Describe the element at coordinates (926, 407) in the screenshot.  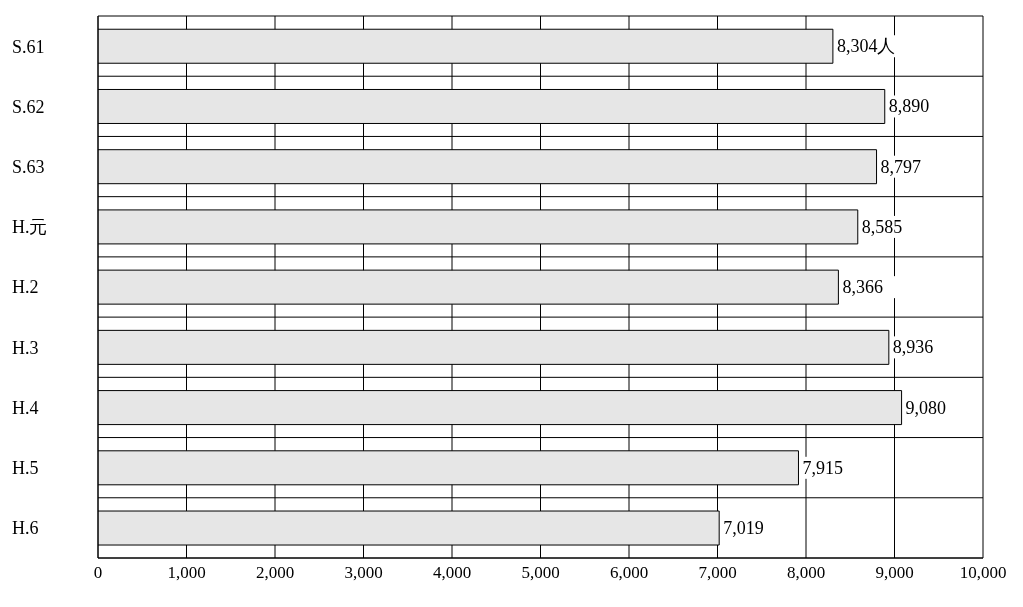
I see `data-label: 9,080` at that location.